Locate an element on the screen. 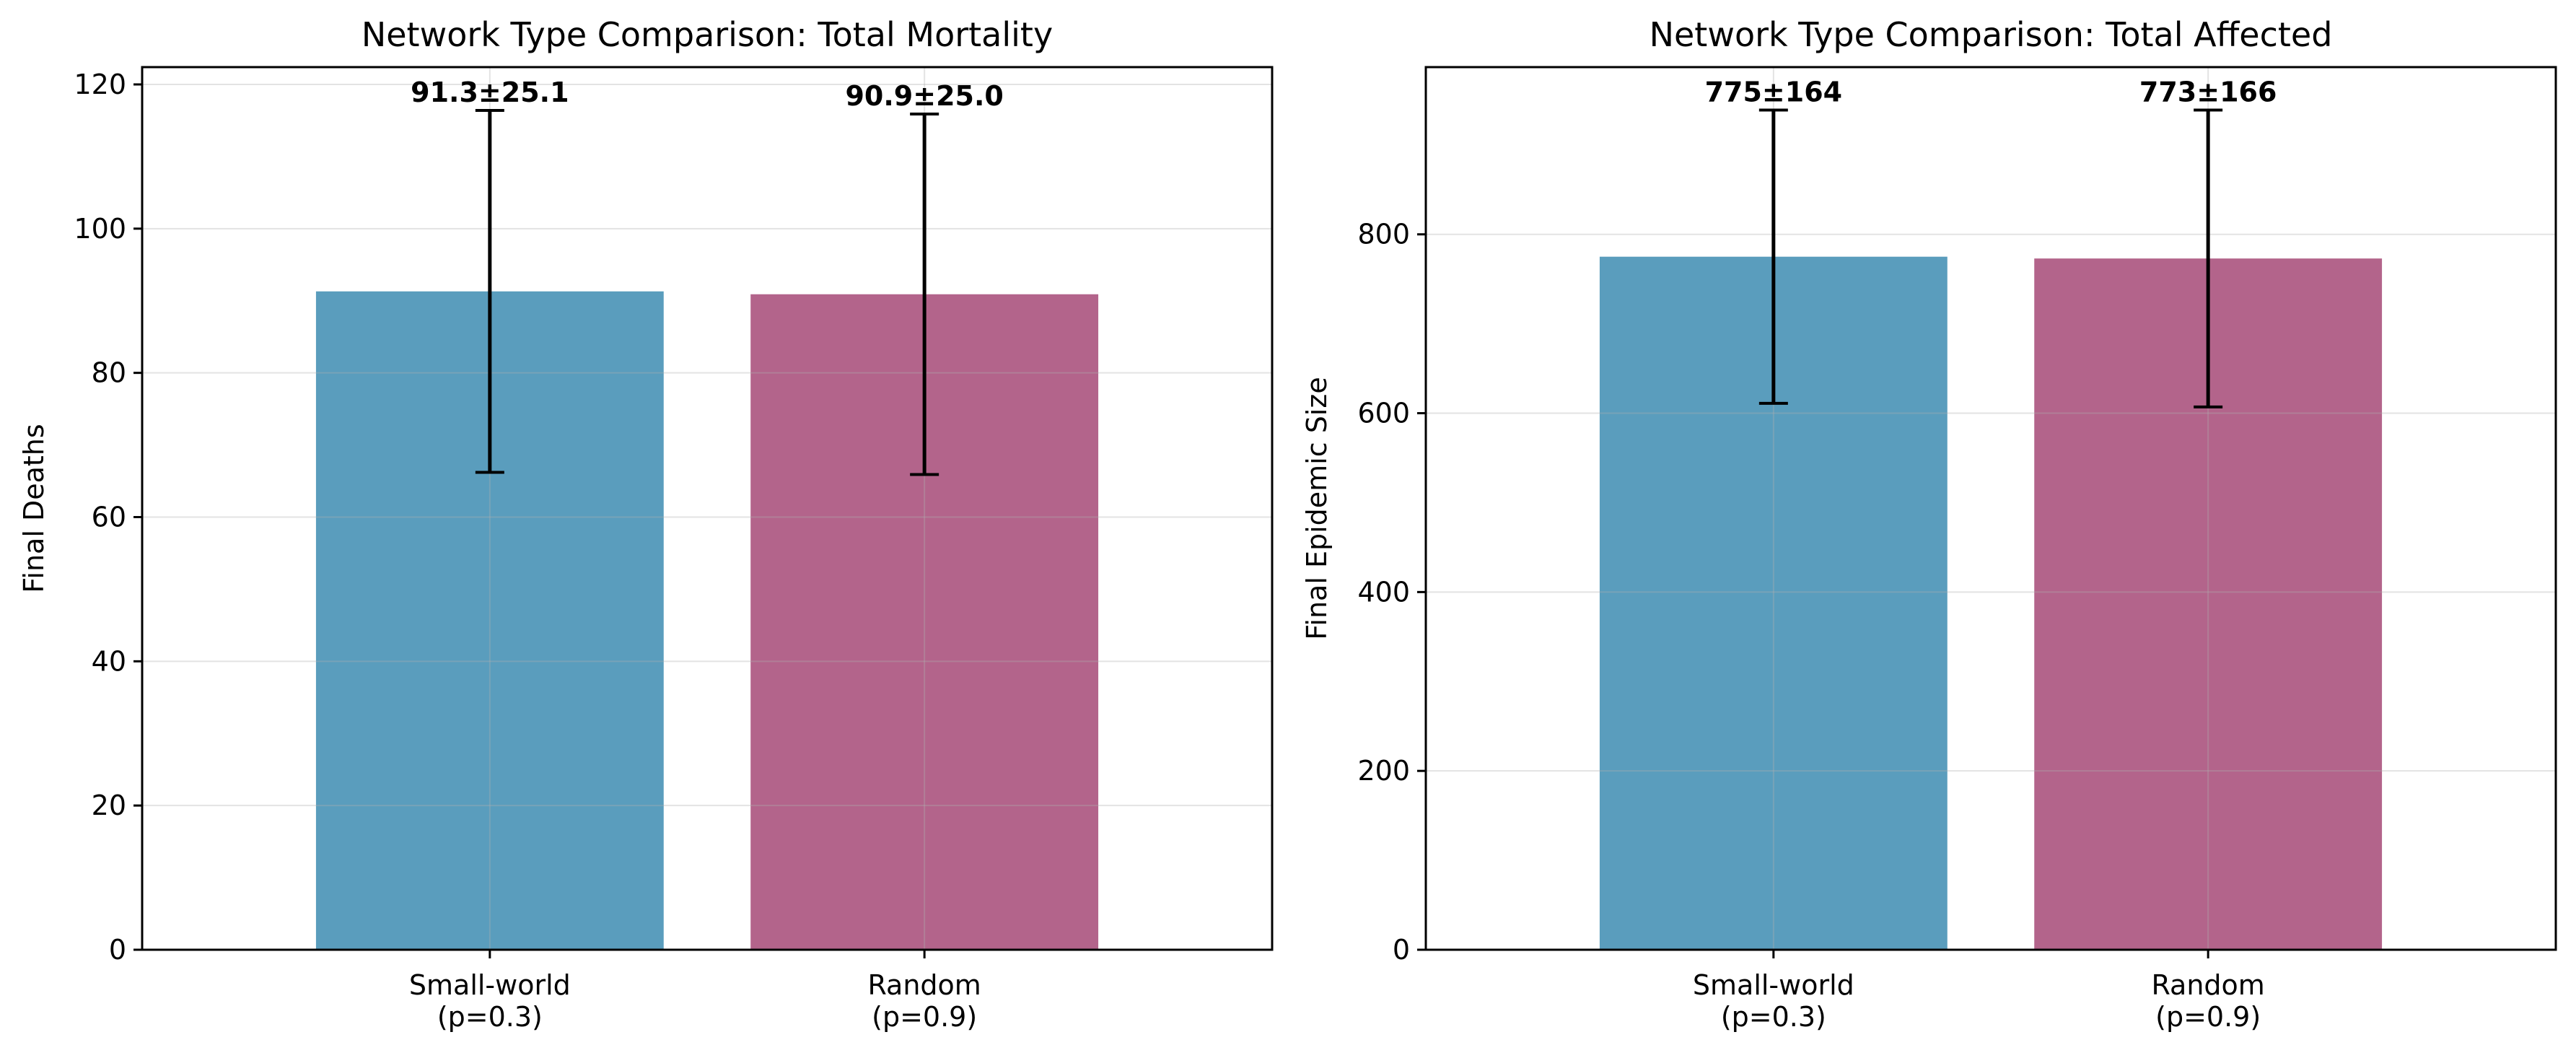 Image resolution: width=2576 pixels, height=1058 pixels. y-tick-label: 800 is located at coordinates (1383, 234).